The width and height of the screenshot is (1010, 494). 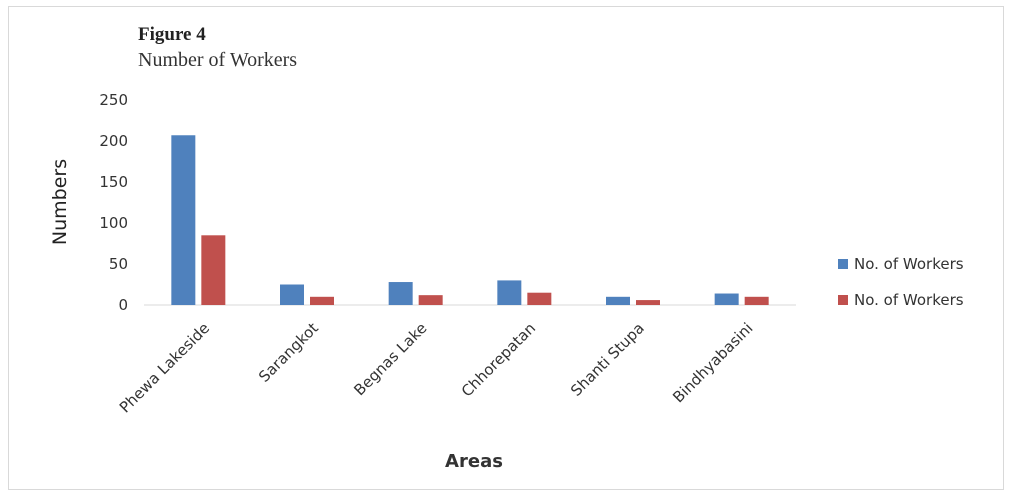 What do you see at coordinates (113, 100) in the screenshot?
I see `y-tick-label: 250` at bounding box center [113, 100].